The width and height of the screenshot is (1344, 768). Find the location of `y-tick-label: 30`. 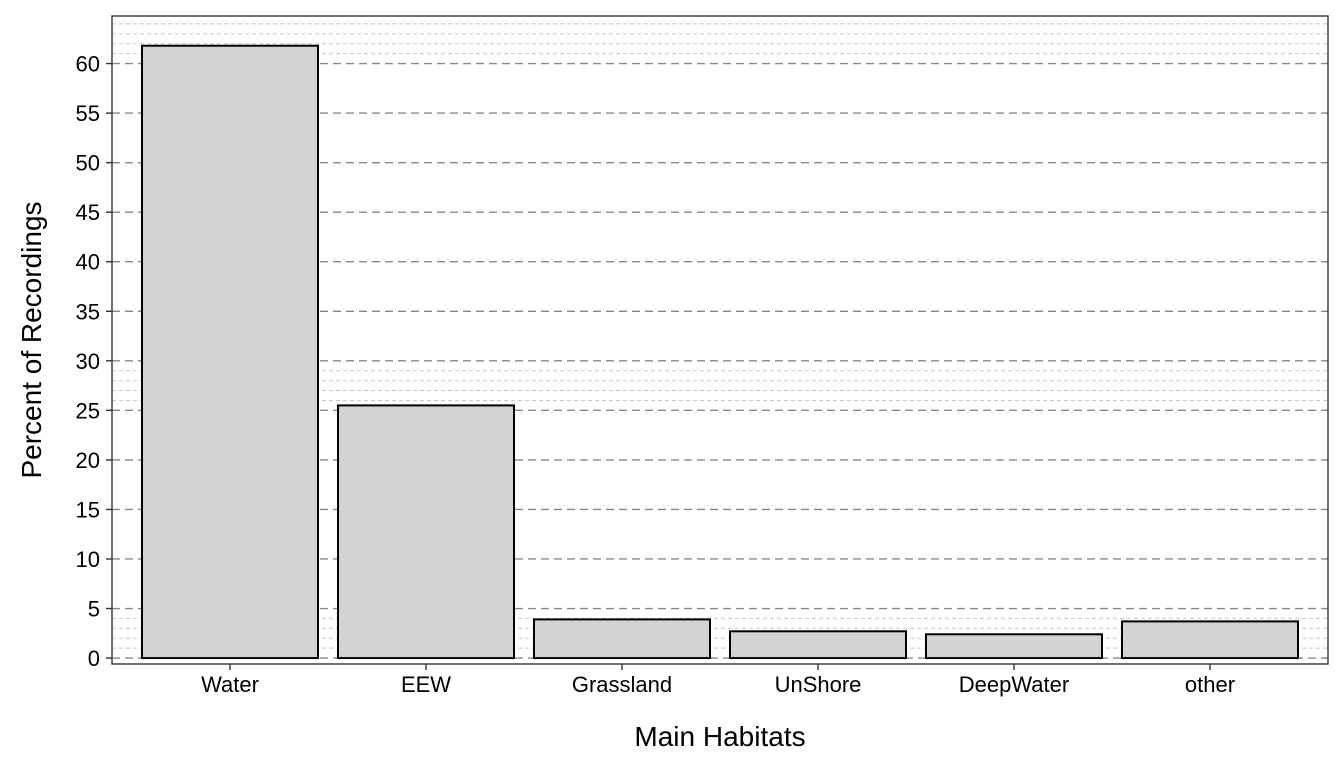

y-tick-label: 30 is located at coordinates (88, 361).